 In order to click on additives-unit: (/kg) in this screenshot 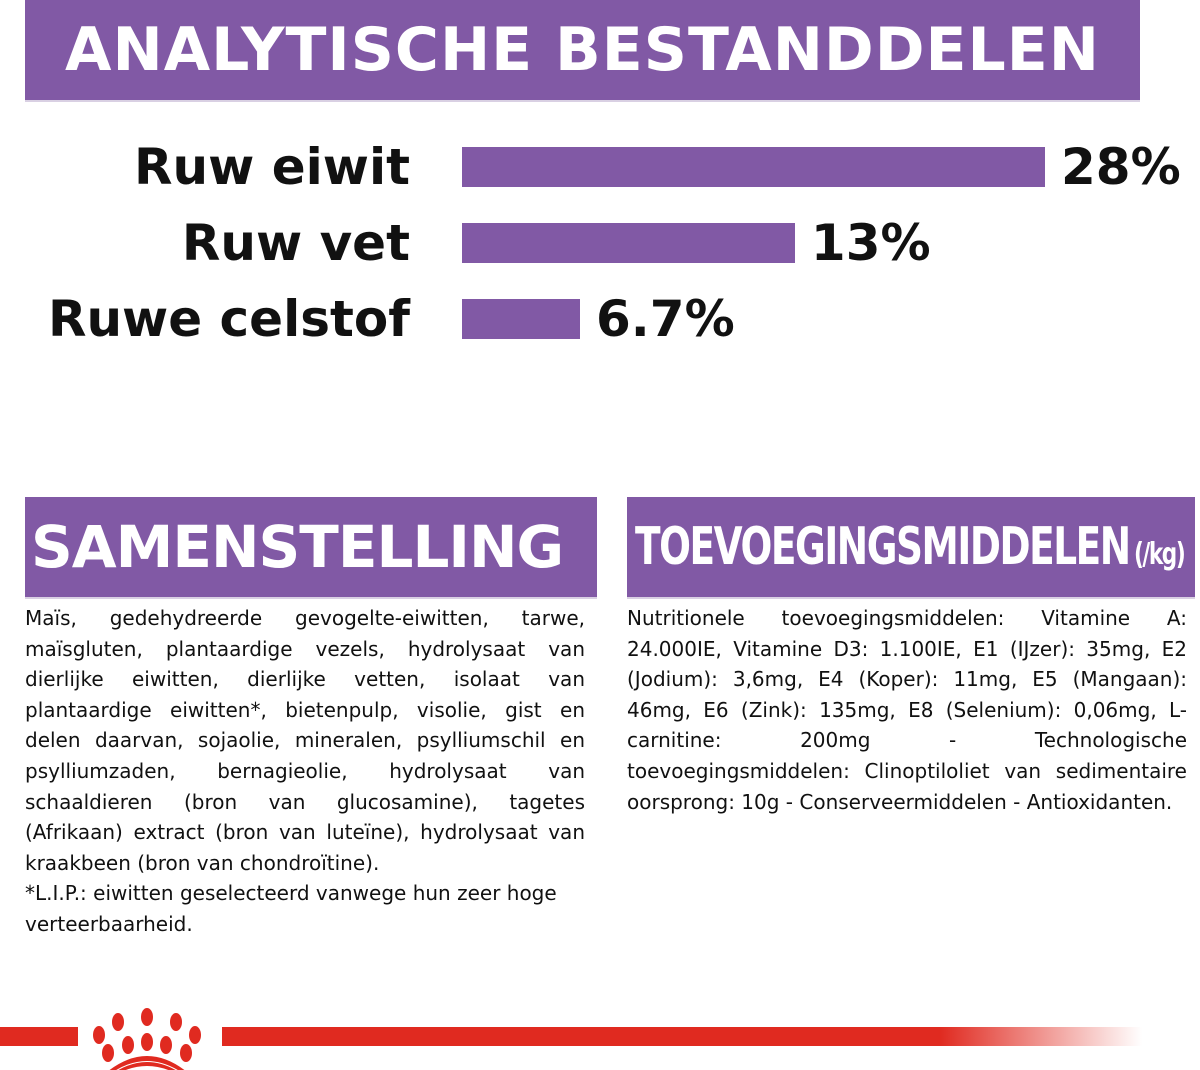, I will do `click(1160, 554)`.